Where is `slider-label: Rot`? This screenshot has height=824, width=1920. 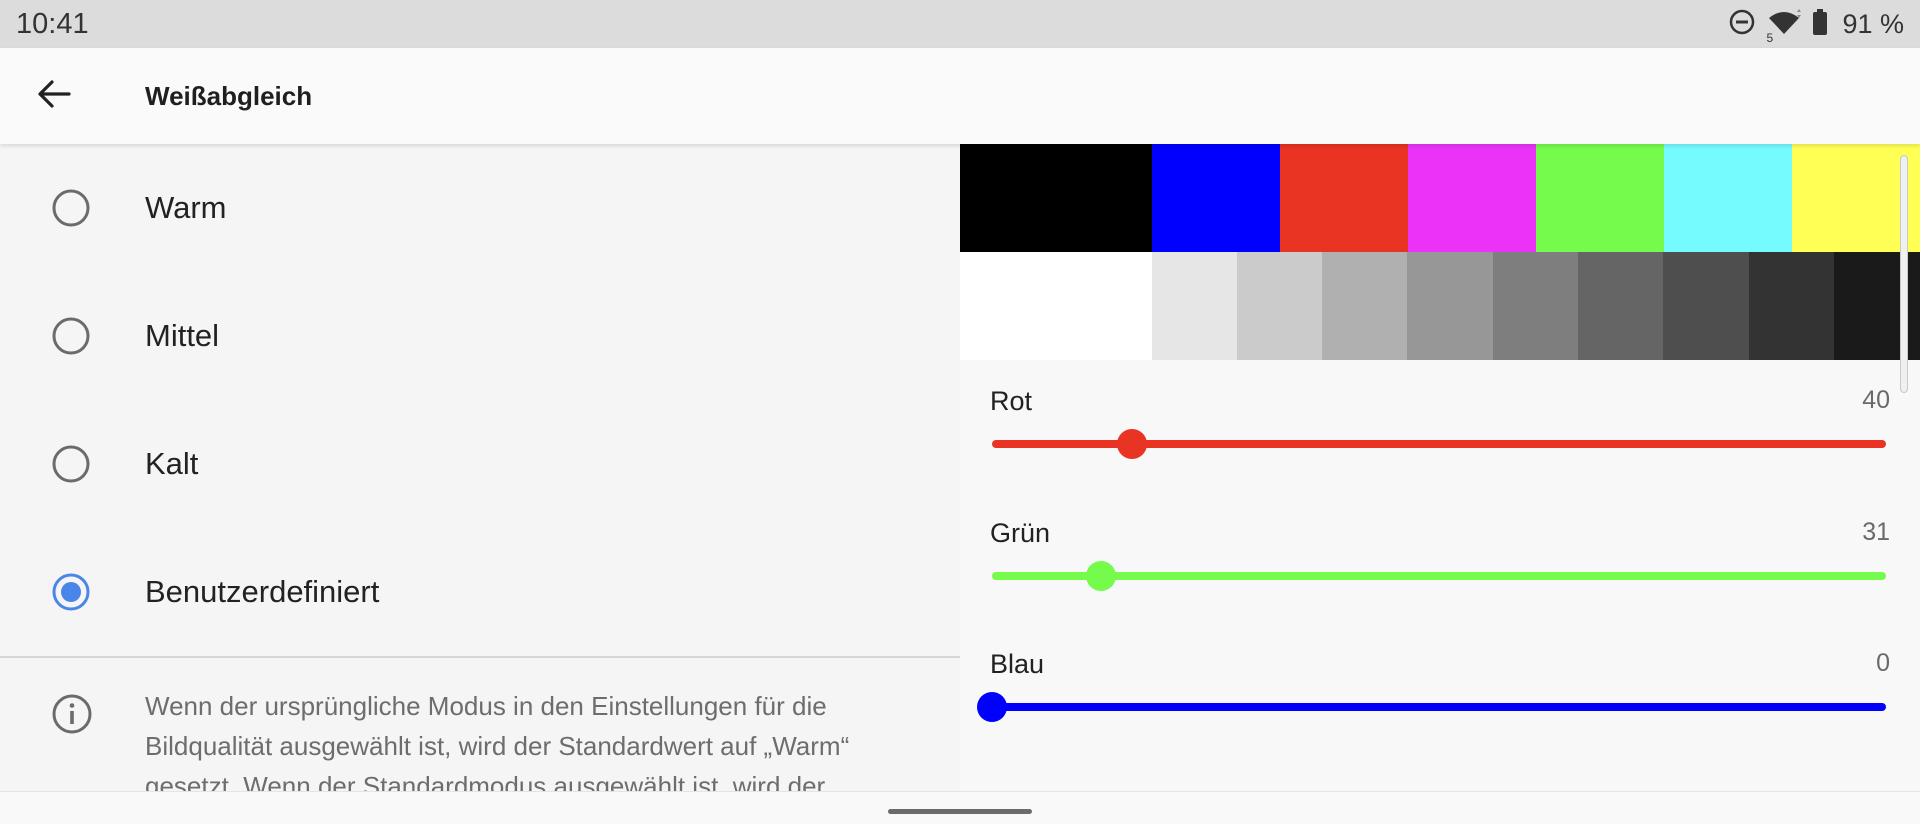
slider-label: Rot is located at coordinates (1011, 401).